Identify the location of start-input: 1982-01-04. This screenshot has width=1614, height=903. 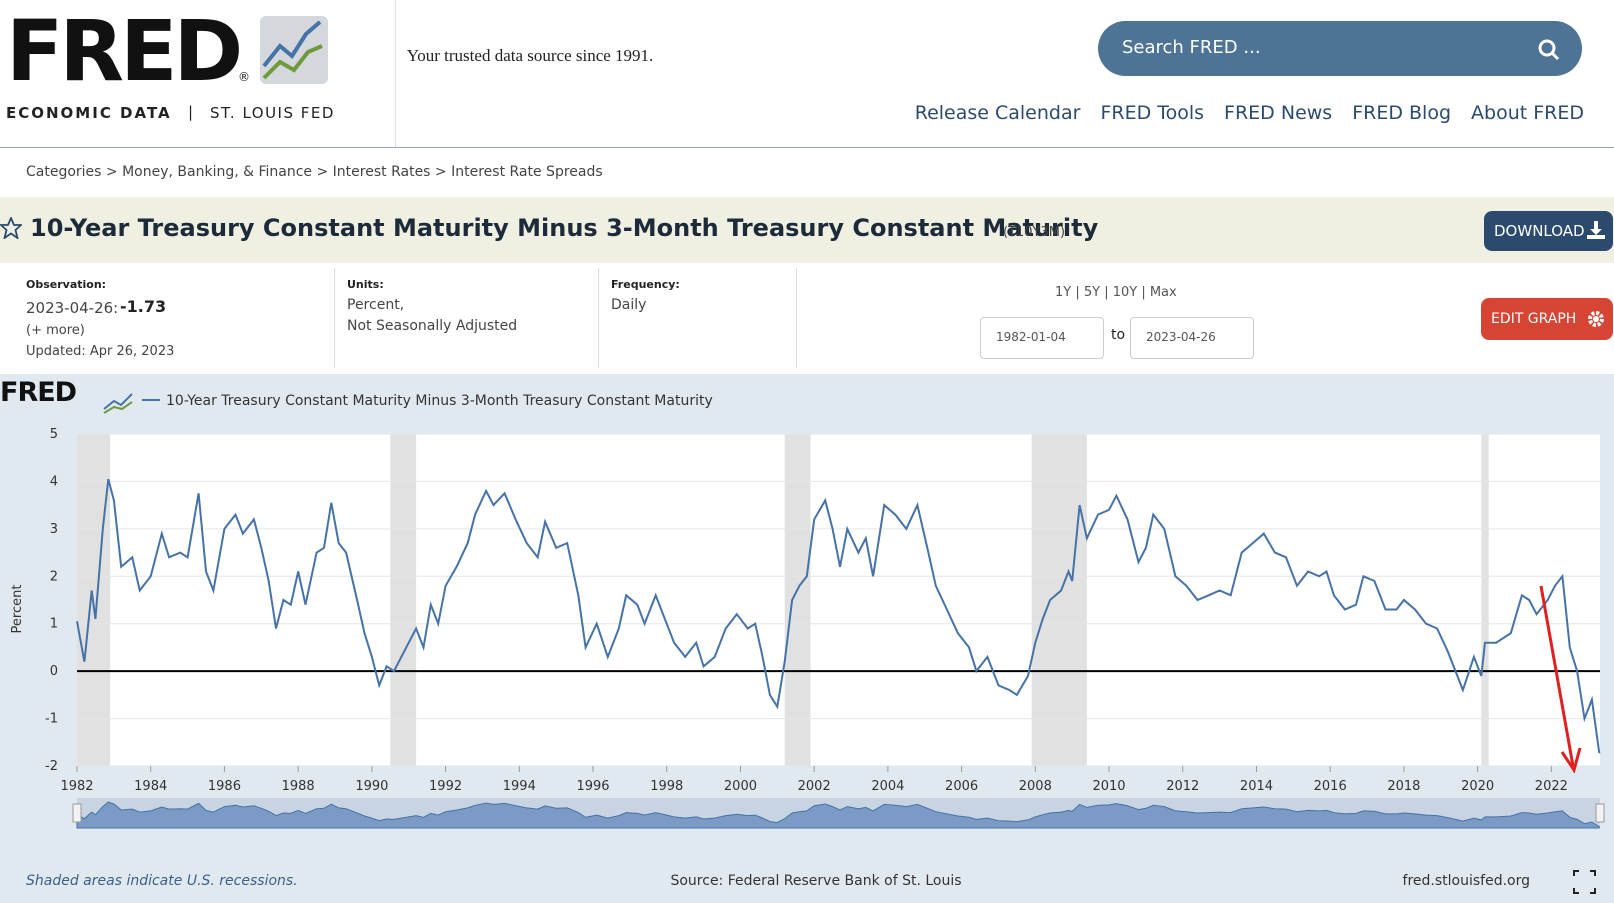
(1042, 338).